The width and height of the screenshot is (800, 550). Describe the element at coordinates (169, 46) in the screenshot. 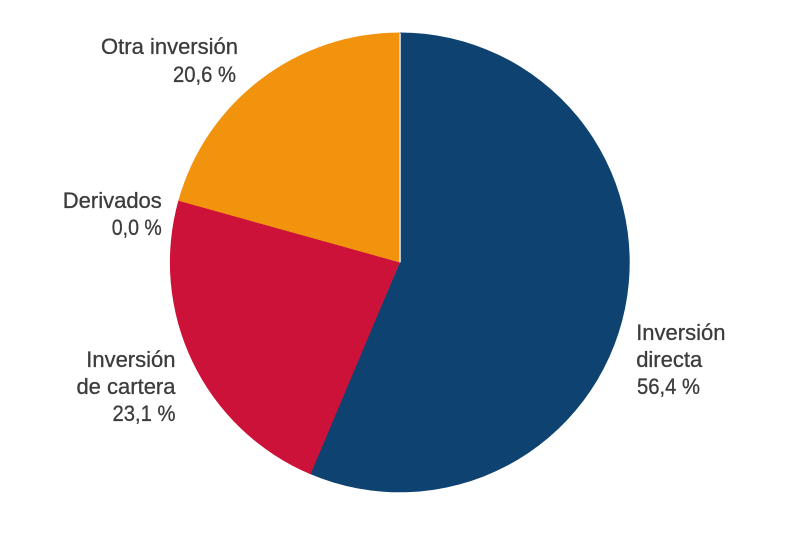

I see `svg-text: Otra inversión` at that location.